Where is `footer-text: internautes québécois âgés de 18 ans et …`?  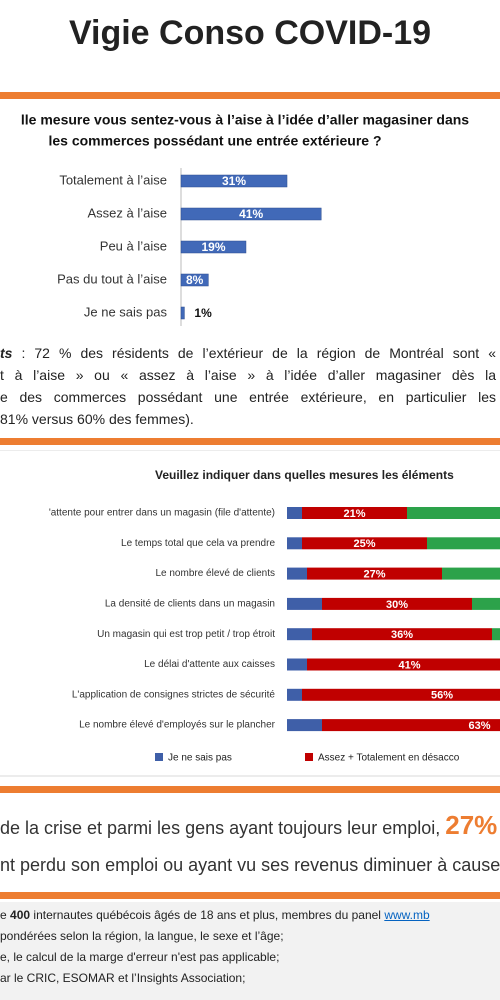 footer-text: internautes québécois âgés de 18 ans et … is located at coordinates (207, 915).